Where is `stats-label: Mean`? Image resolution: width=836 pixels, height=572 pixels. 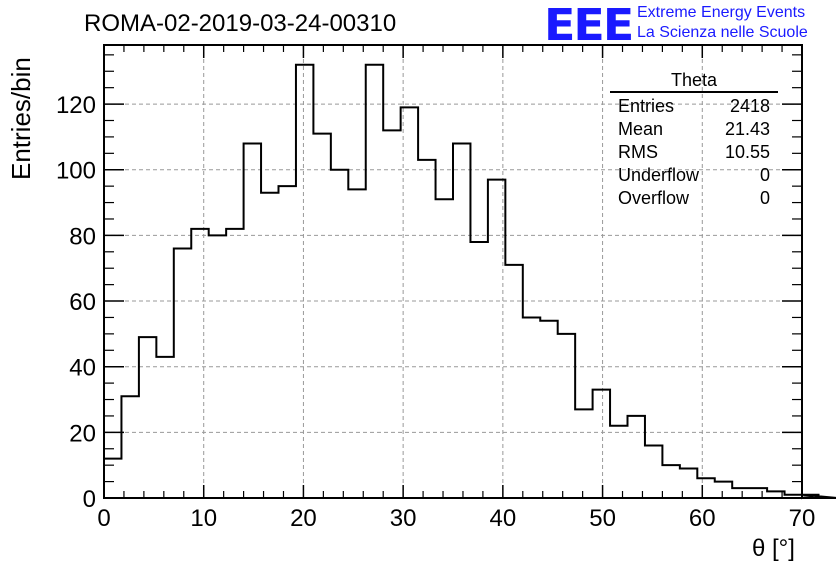 stats-label: Mean is located at coordinates (641, 129).